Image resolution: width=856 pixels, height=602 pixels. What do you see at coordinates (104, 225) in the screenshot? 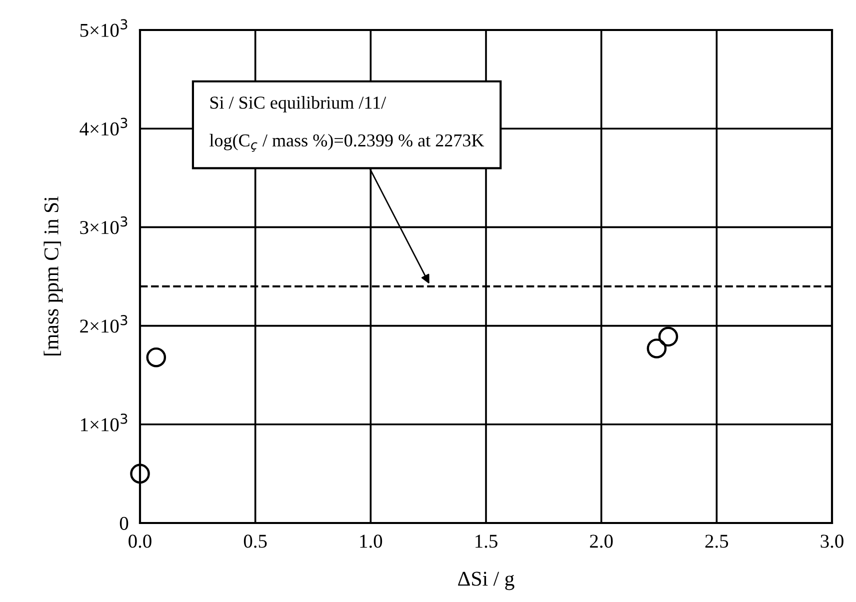
I see `y-tick-label: 3×10$^{3}$` at bounding box center [104, 225].